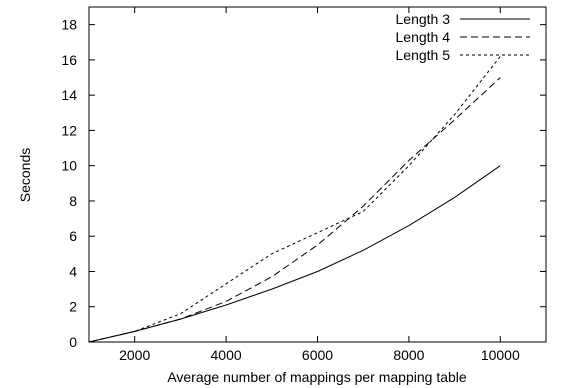 The width and height of the screenshot is (575, 388). What do you see at coordinates (423, 19) in the screenshot?
I see `legend-label: Length 3` at bounding box center [423, 19].